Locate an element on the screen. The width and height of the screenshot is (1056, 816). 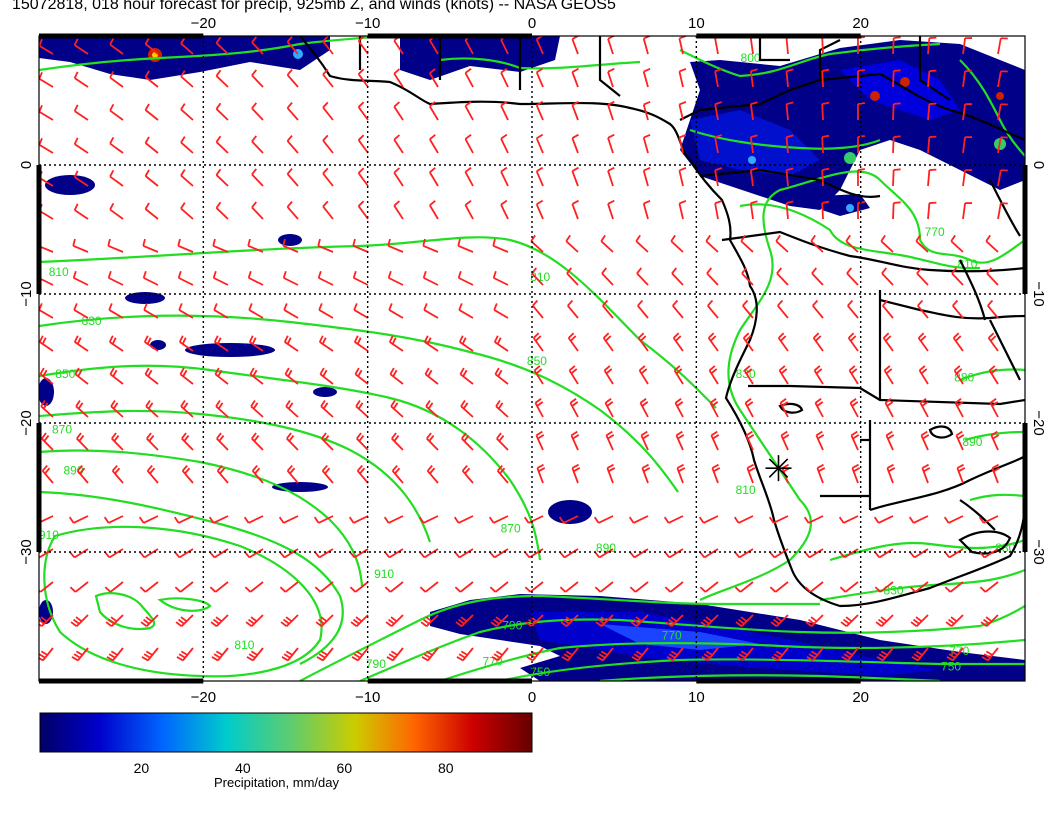
colorbar-label: Precipitation, mm/day is located at coordinates (276, 782).